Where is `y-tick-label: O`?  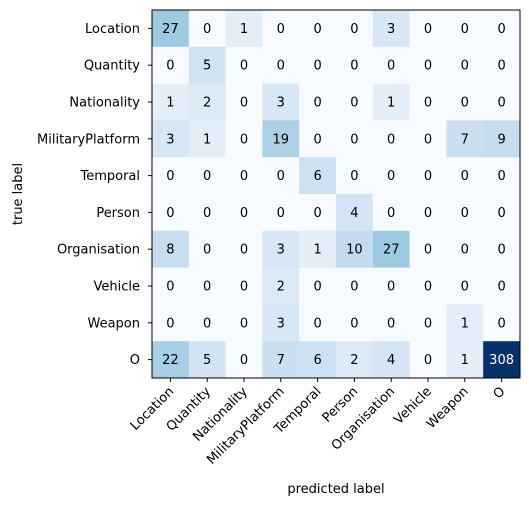 y-tick-label: O is located at coordinates (135, 360).